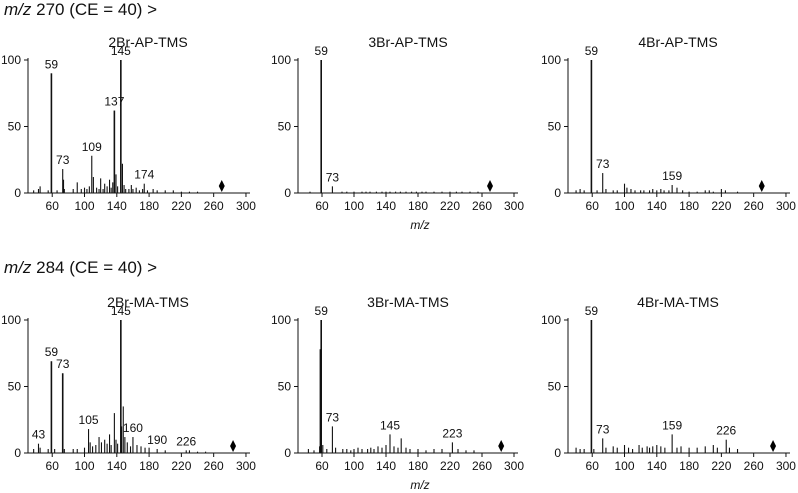  What do you see at coordinates (157, 440) in the screenshot?
I see `peak-label: 190` at bounding box center [157, 440].